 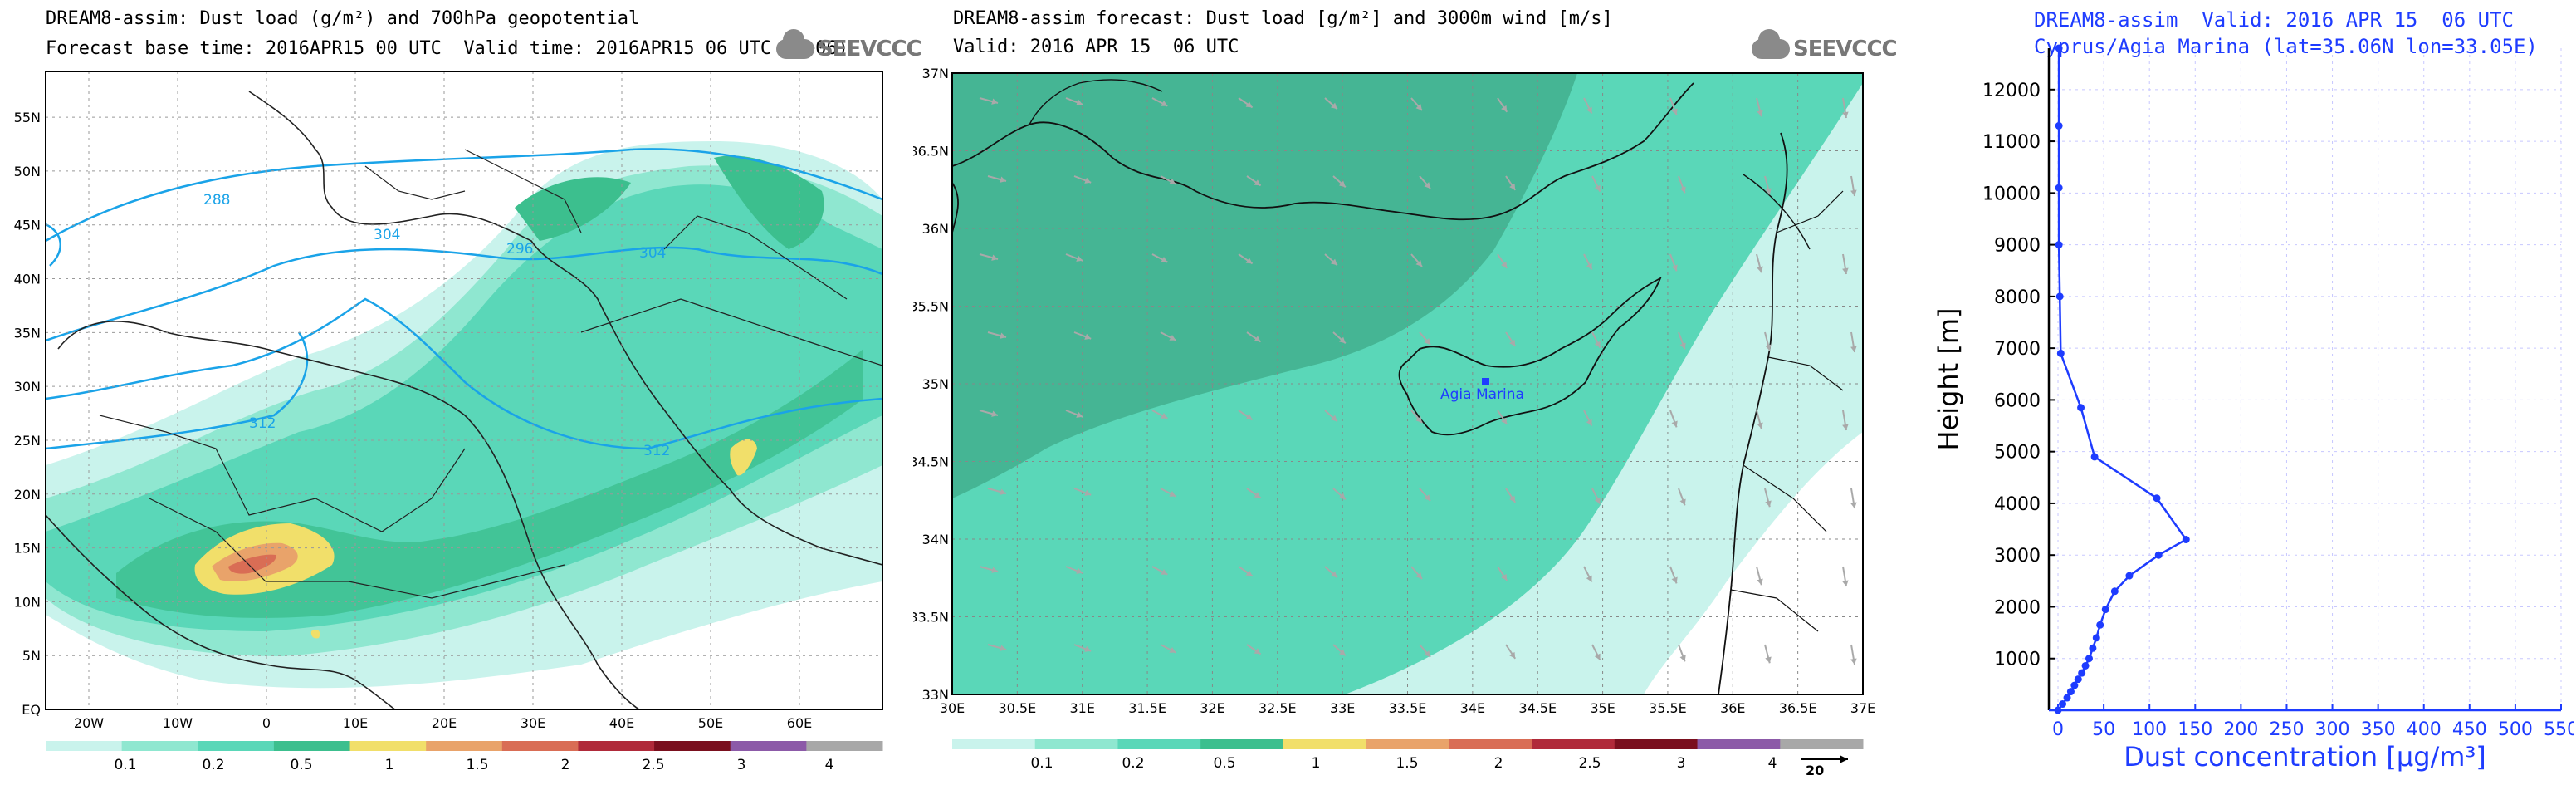 What do you see at coordinates (1212, 708) in the screenshot?
I see `map2-lon-label: 32E` at bounding box center [1212, 708].